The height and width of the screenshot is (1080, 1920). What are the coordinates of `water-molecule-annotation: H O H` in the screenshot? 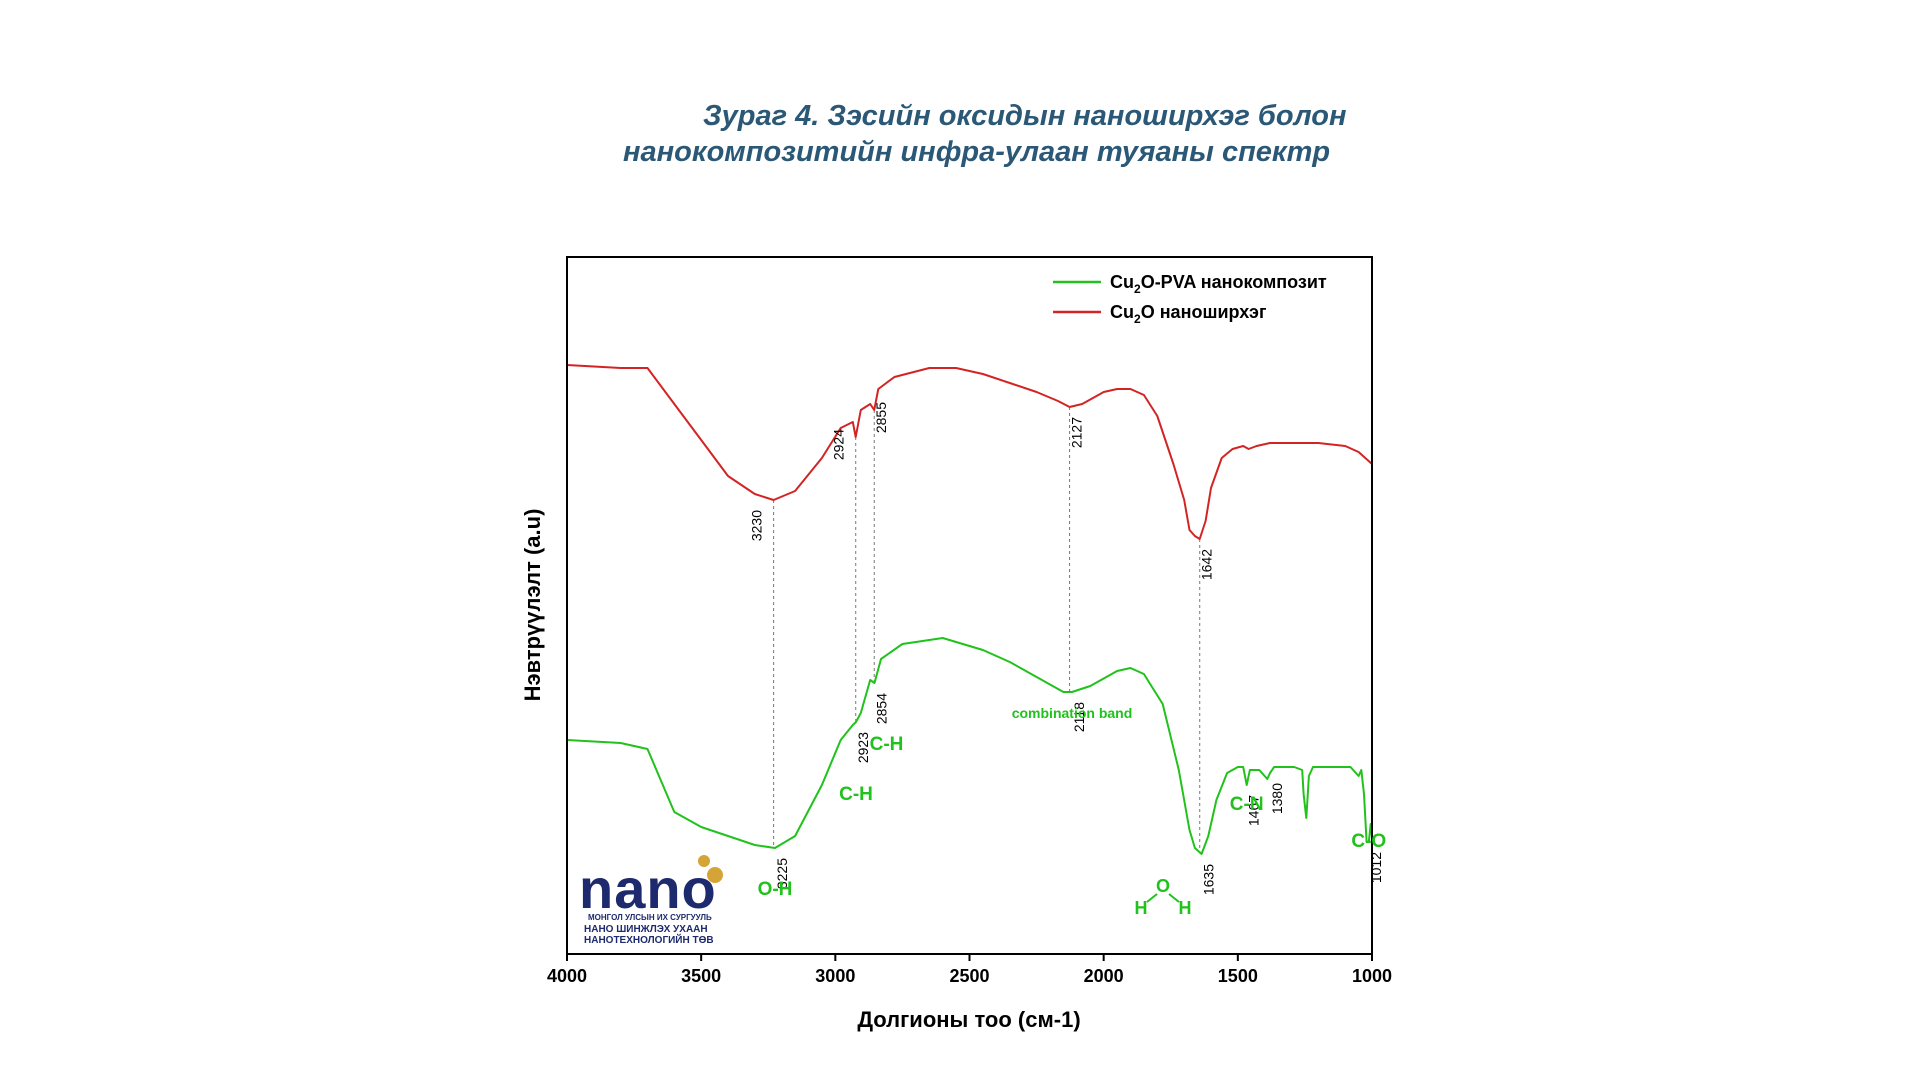 It's located at (1163, 897).